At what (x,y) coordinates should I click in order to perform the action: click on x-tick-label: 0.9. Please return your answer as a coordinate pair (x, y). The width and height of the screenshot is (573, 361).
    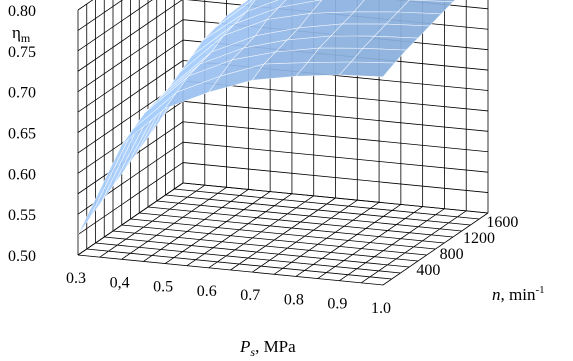
    Looking at the image, I should click on (337, 304).